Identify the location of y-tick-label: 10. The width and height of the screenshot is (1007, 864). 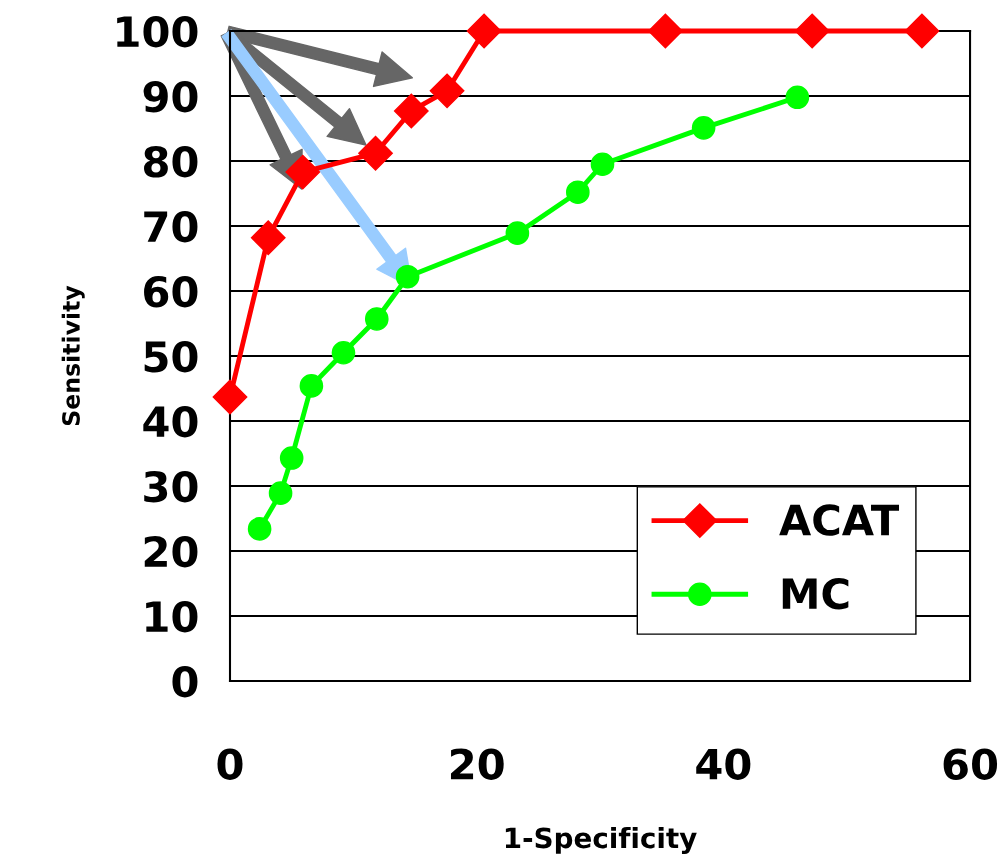
(172, 616).